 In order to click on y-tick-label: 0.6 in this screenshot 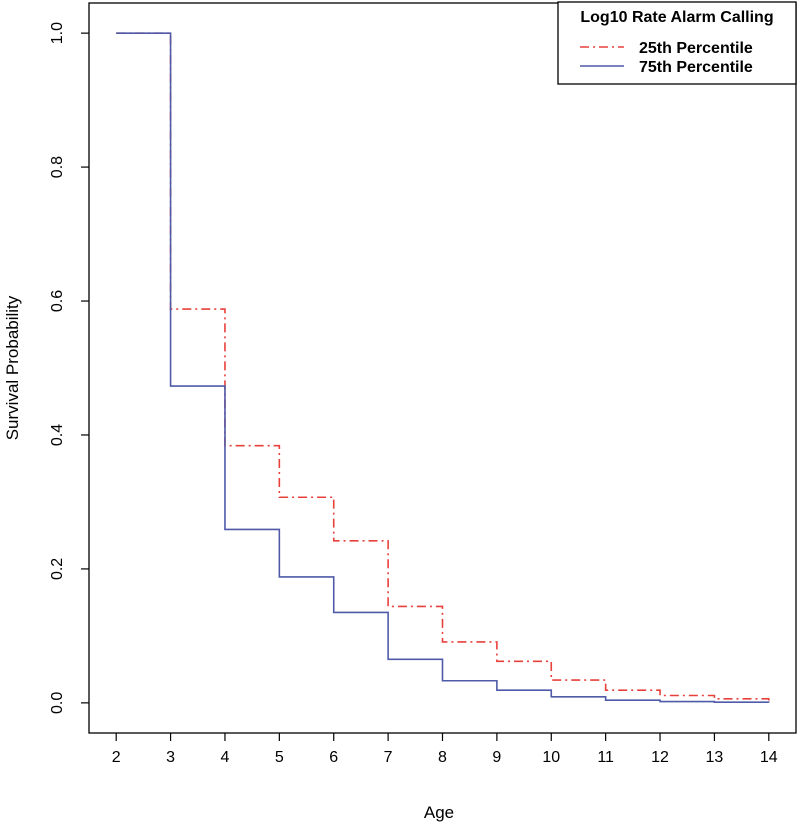, I will do `click(57, 301)`.